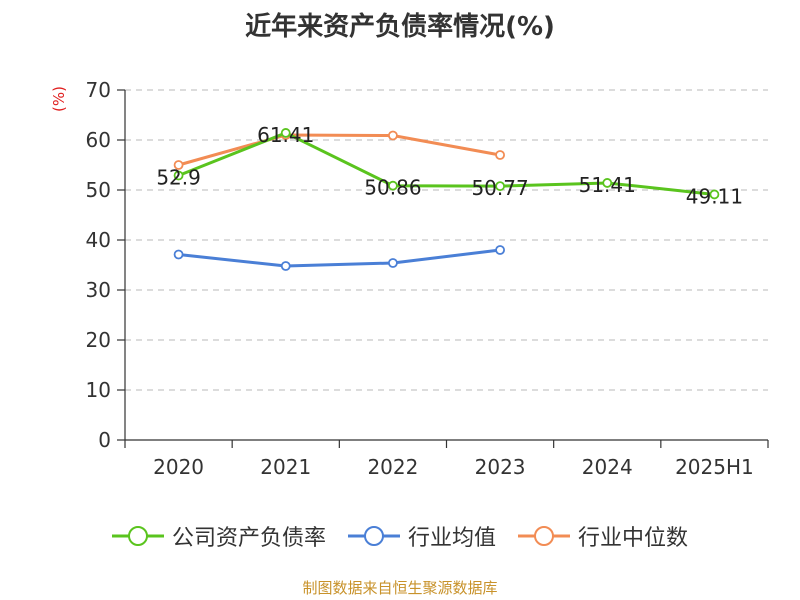 Image resolution: width=800 pixels, height=600 pixels. Describe the element at coordinates (400, 588) in the screenshot. I see `source-footer: 制图数据来自恒生聚源数据库` at that location.